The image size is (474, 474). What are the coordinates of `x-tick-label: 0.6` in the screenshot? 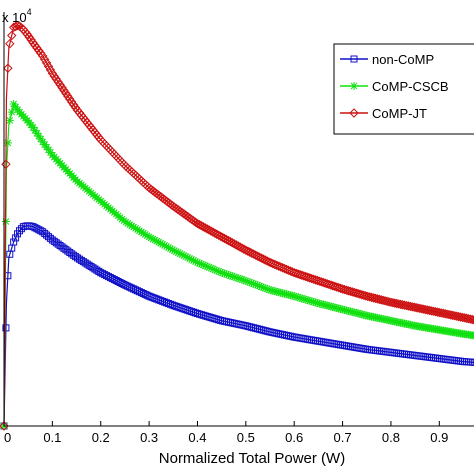 It's located at (294, 437).